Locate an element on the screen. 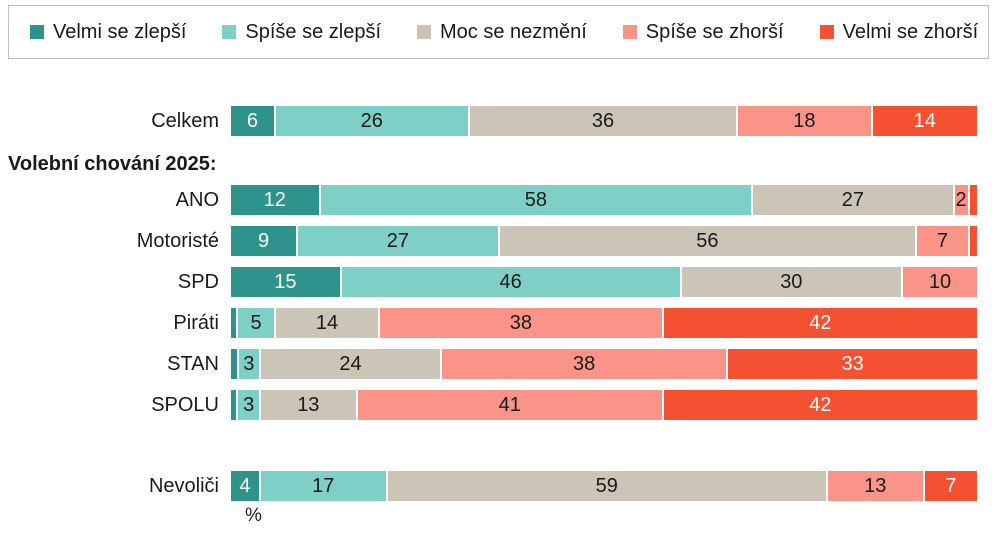 This screenshot has height=537, width=999. bar-track: 9 27 56 7 is located at coordinates (604, 241).